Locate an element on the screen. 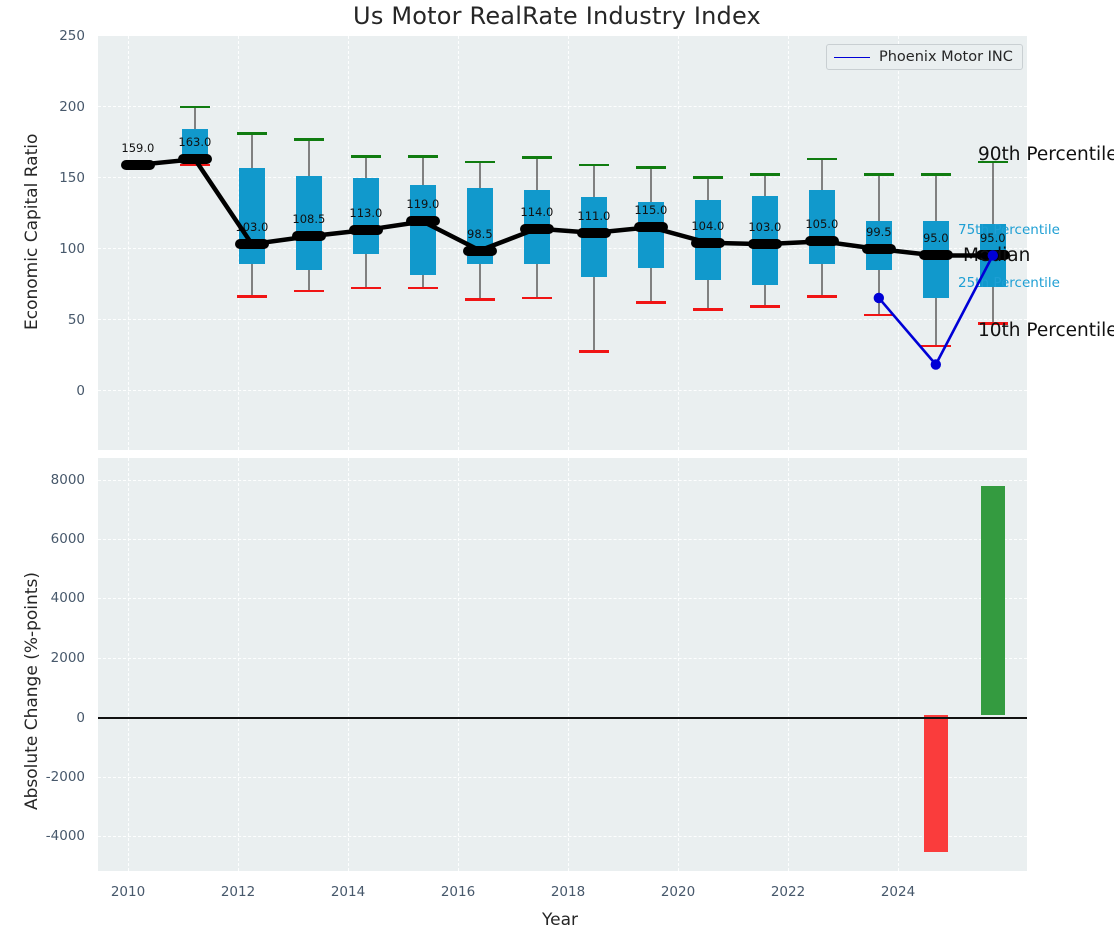 The height and width of the screenshot is (942, 1114). legend-line-icon is located at coordinates (852, 57).